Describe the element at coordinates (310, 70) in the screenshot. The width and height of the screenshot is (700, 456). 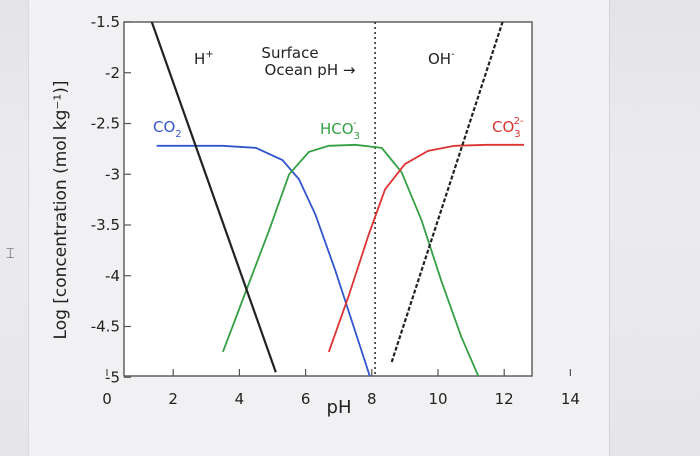
I see `ocean-ph-label: Ocean pH →` at that location.